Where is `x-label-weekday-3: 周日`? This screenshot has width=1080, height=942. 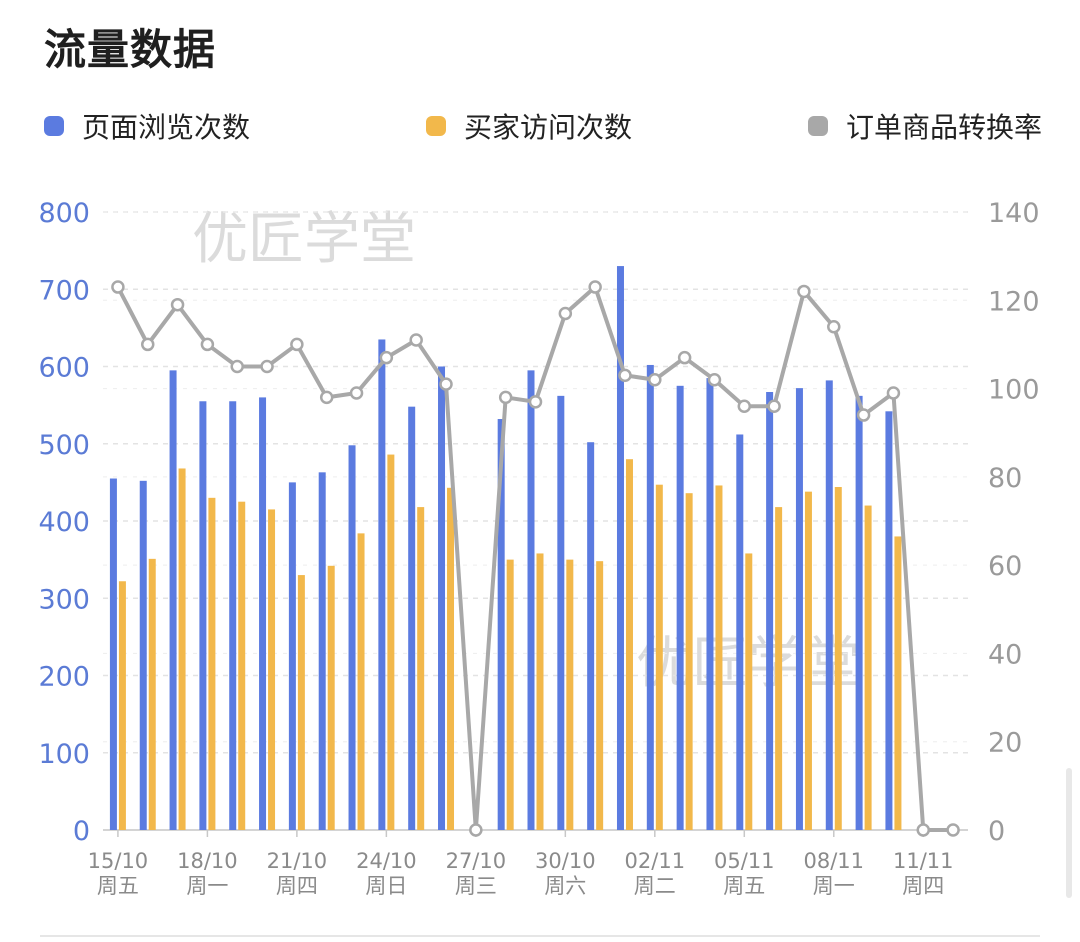 x-label-weekday-3: 周日 is located at coordinates (386, 886).